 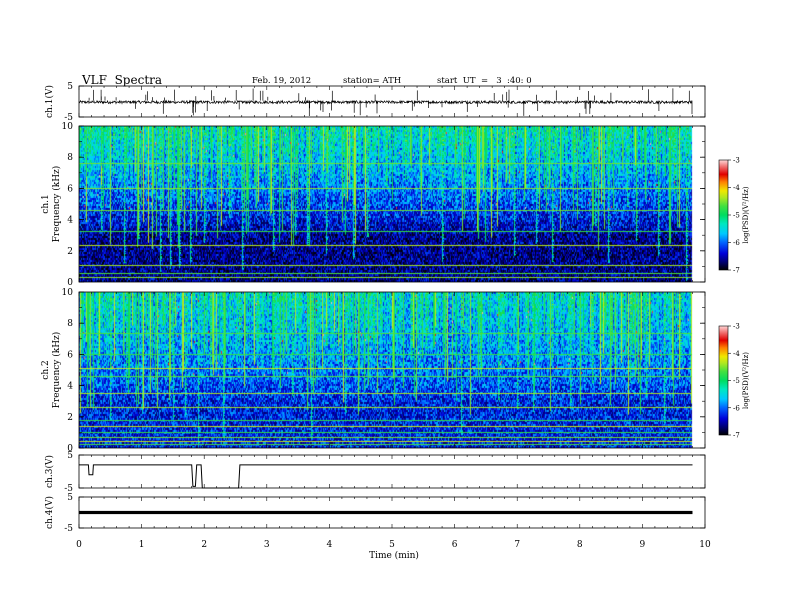 I want to click on date-label: Feb. 19, 2012, so click(x=282, y=81).